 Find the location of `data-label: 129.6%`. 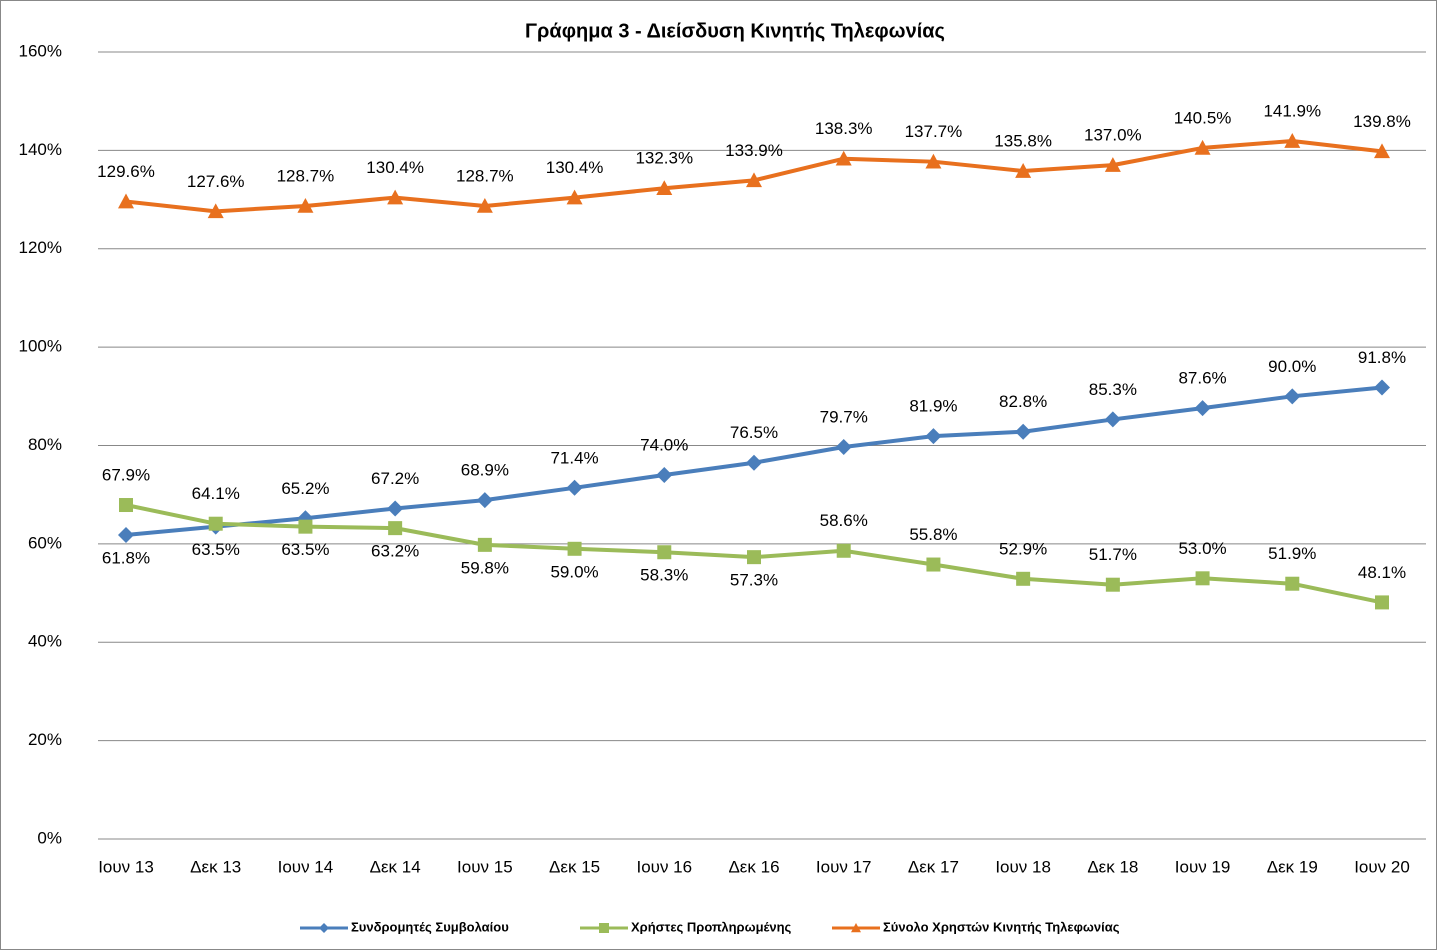

data-label: 129.6% is located at coordinates (126, 171).